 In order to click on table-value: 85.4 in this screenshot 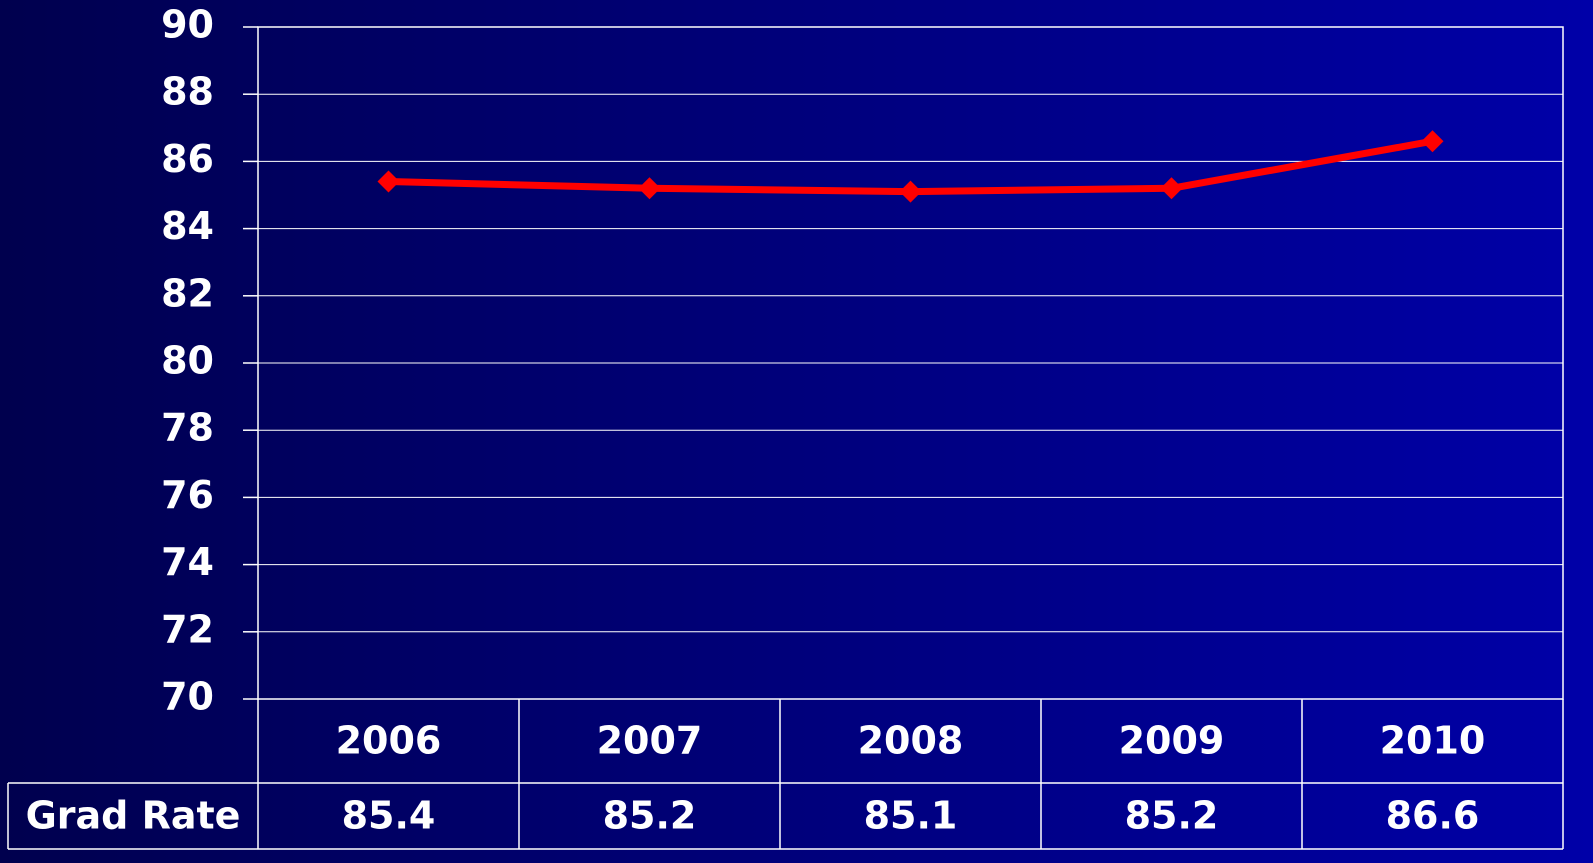, I will do `click(389, 816)`.